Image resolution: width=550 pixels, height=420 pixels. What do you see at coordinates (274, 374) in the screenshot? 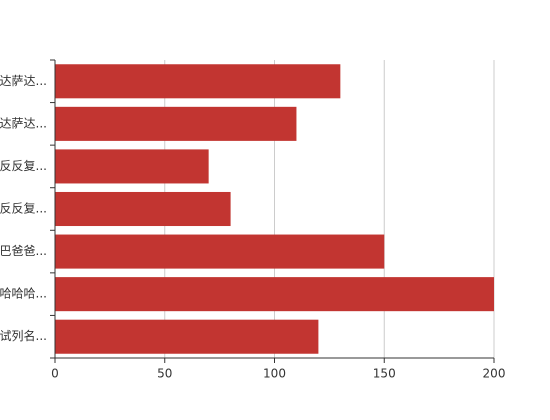
I see `x-tick-label: 100` at bounding box center [274, 374].